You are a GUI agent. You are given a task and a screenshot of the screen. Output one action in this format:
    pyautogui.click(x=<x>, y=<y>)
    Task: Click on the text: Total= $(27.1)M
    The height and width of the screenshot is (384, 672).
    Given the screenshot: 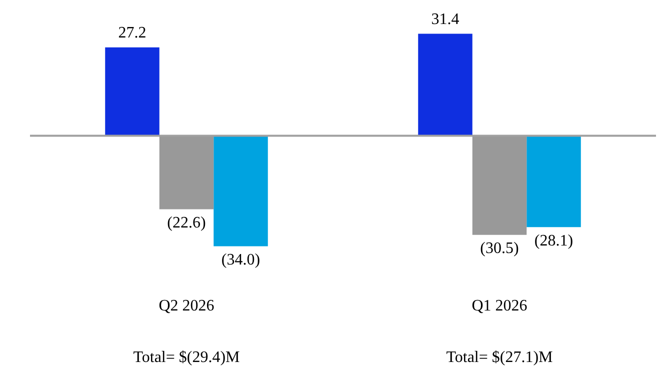 What is the action you would take?
    pyautogui.click(x=499, y=357)
    